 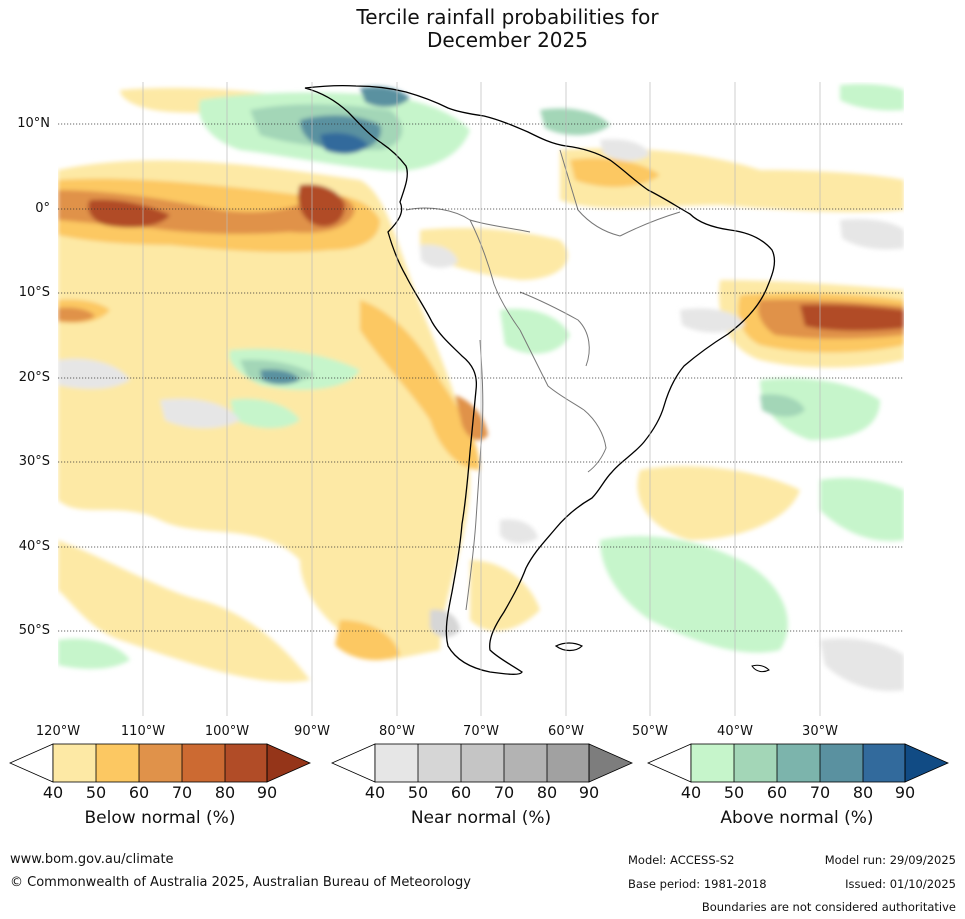 What do you see at coordinates (143, 731) in the screenshot?
I see `lon-label-110w: 110°W` at bounding box center [143, 731].